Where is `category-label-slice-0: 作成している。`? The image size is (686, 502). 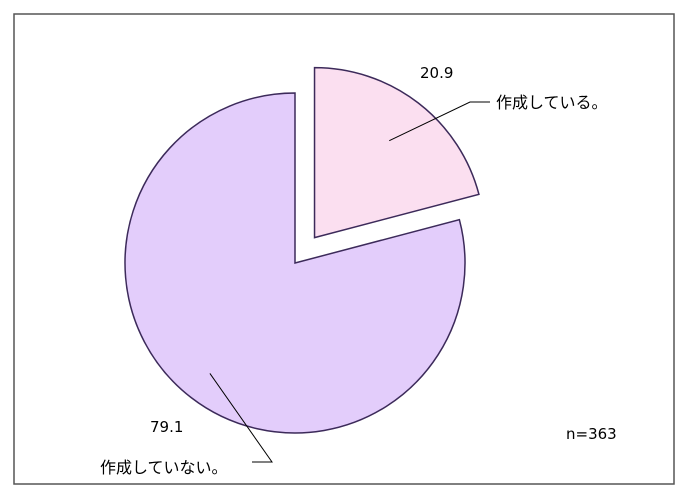 category-label-slice-0: 作成している。 is located at coordinates (552, 102).